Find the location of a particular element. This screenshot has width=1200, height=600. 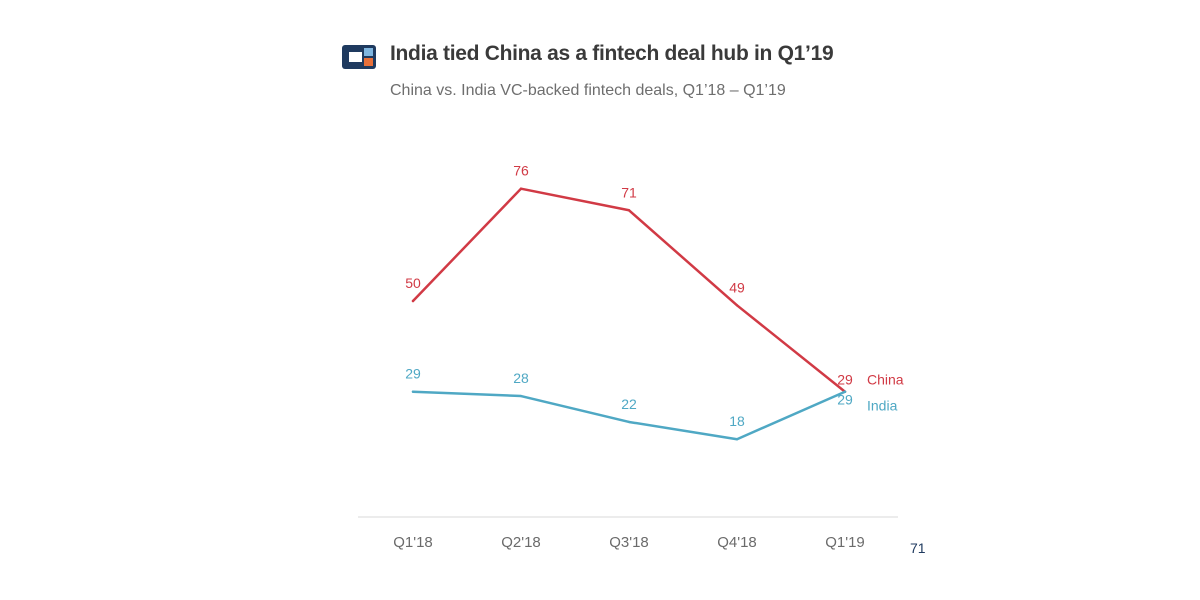

series-label-china: China is located at coordinates (885, 380).